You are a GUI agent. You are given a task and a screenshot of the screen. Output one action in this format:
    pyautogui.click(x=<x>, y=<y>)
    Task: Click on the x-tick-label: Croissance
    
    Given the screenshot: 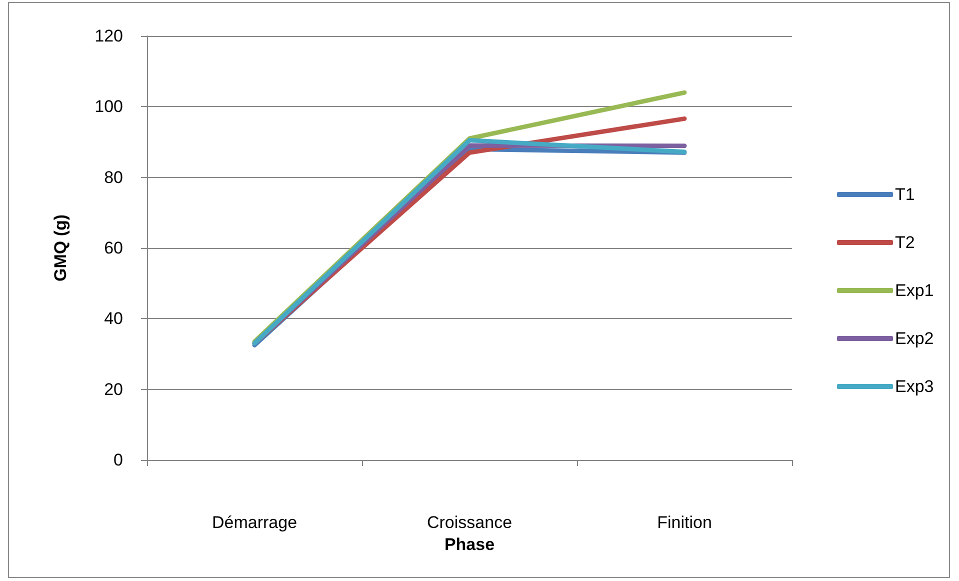 What is the action you would take?
    pyautogui.click(x=469, y=522)
    